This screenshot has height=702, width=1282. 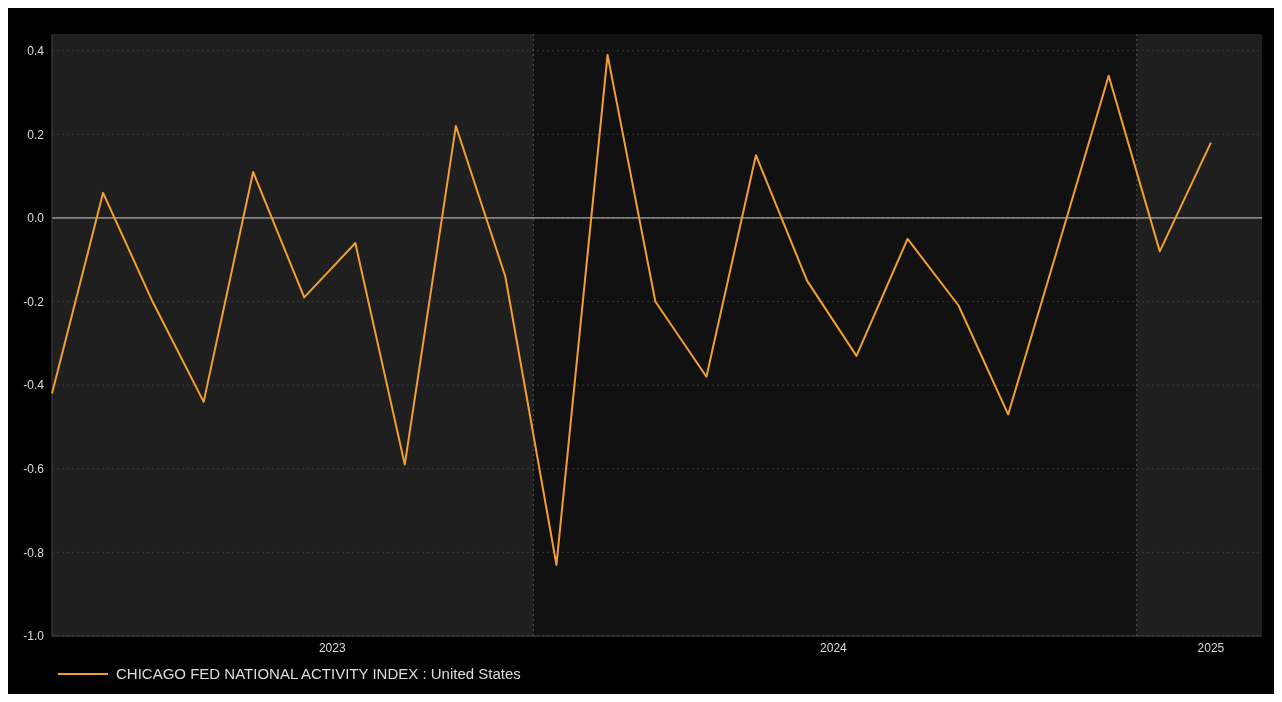 What do you see at coordinates (36, 50) in the screenshot?
I see `y-tick-label: 0.4` at bounding box center [36, 50].